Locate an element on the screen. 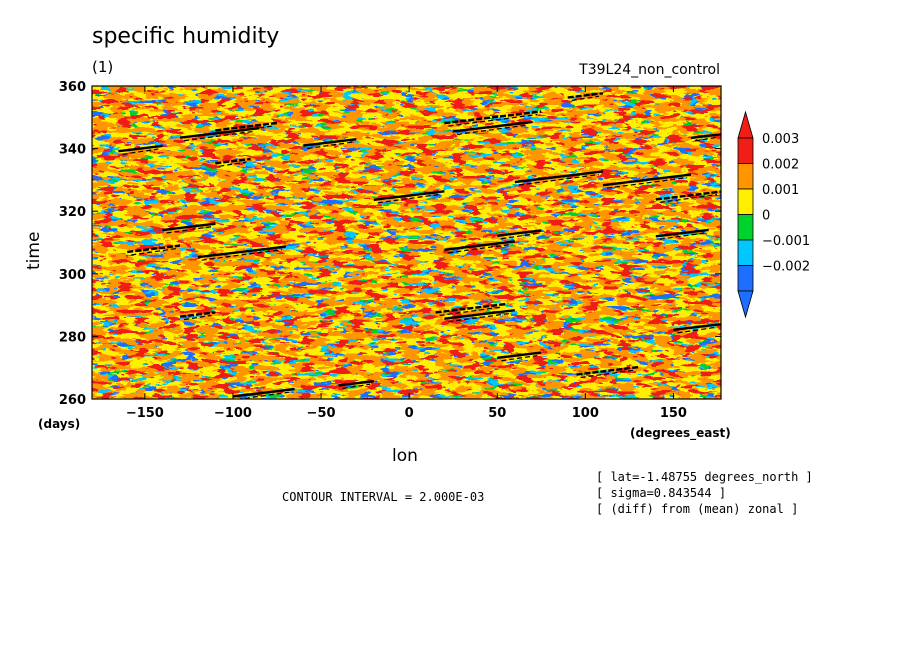 This screenshot has width=904, height=654. x-tick-label: 150 is located at coordinates (673, 413).